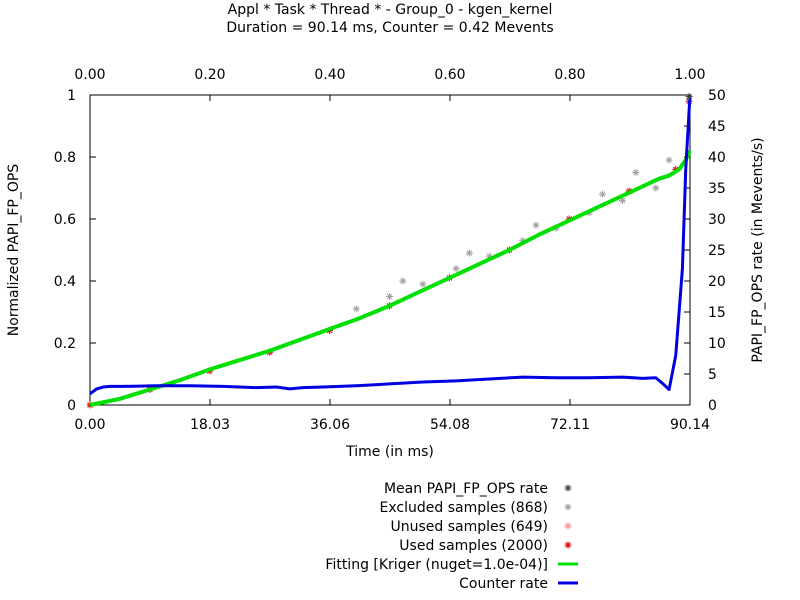  Describe the element at coordinates (717, 282) in the screenshot. I see `y2-tick-label: 20` at that location.